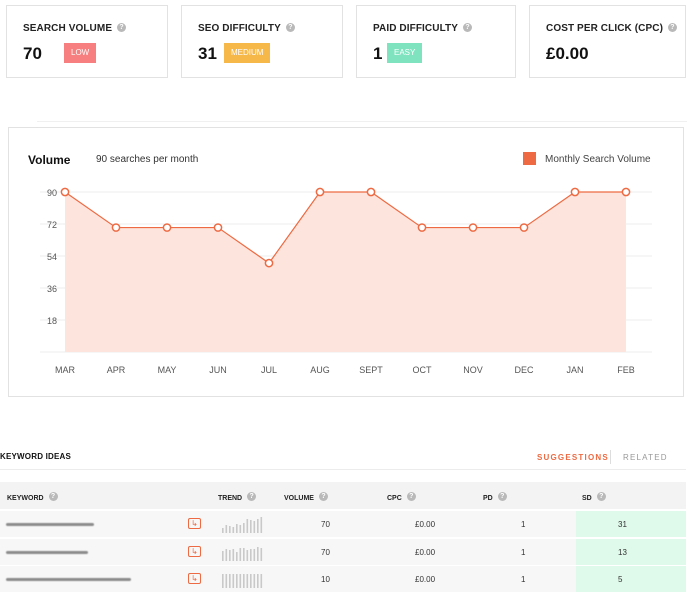 This screenshot has height=595, width=700. What do you see at coordinates (320, 370) in the screenshot?
I see `x-tick-label: AUG` at bounding box center [320, 370].